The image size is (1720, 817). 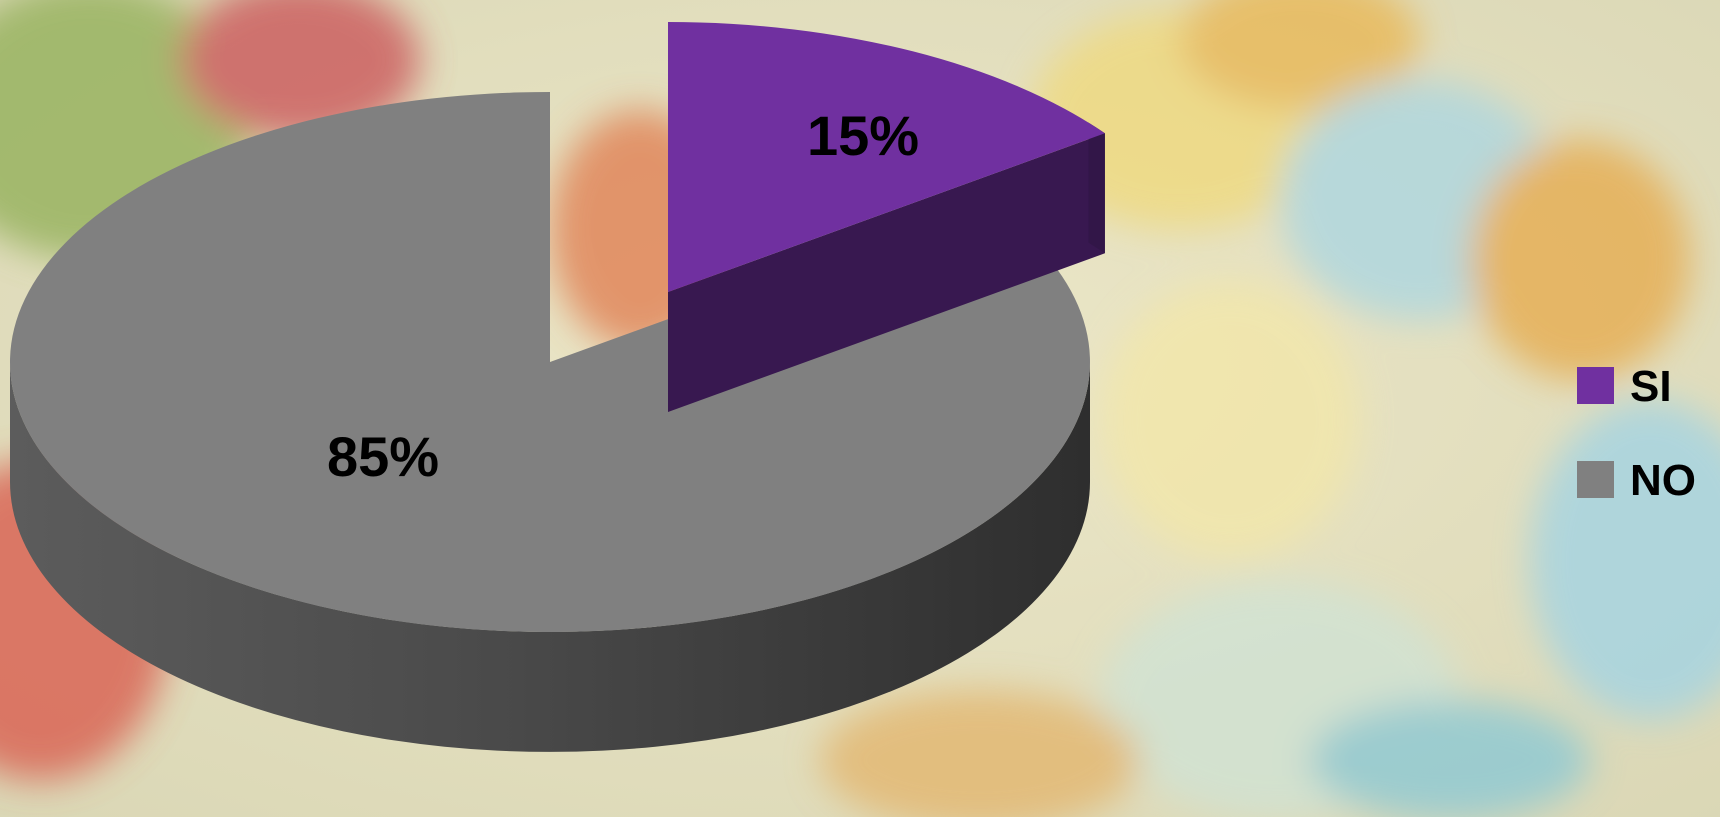 I want to click on legend-swatch-no, so click(x=1595, y=479).